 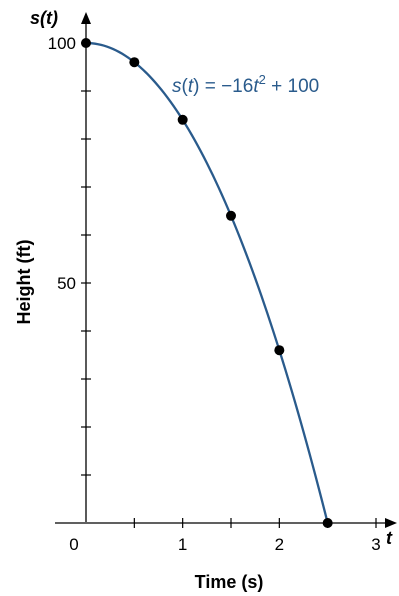 What do you see at coordinates (182, 544) in the screenshot?
I see `x-tick-label: 1` at bounding box center [182, 544].